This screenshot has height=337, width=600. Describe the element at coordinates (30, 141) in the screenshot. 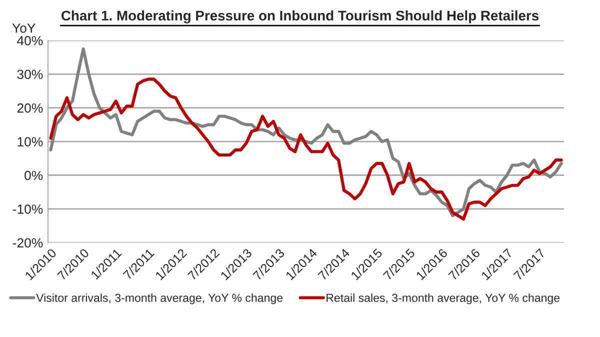

I see `y-tick-label: 10%` at that location.